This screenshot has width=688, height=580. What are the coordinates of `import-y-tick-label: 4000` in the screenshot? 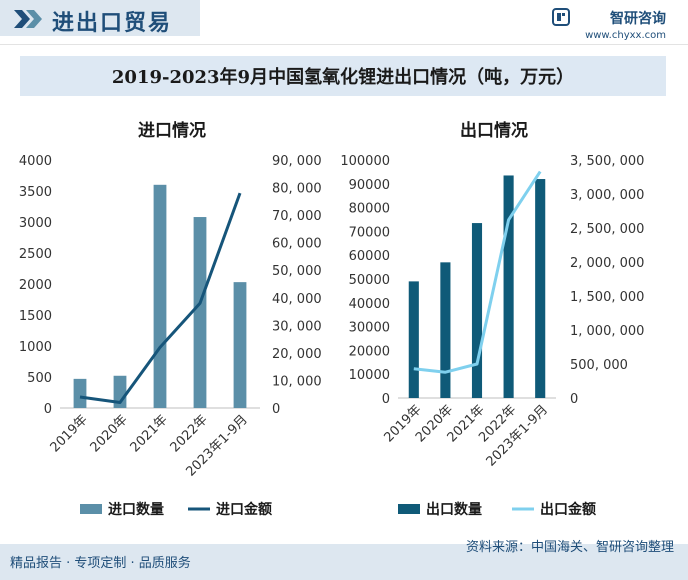 It's located at (35, 161).